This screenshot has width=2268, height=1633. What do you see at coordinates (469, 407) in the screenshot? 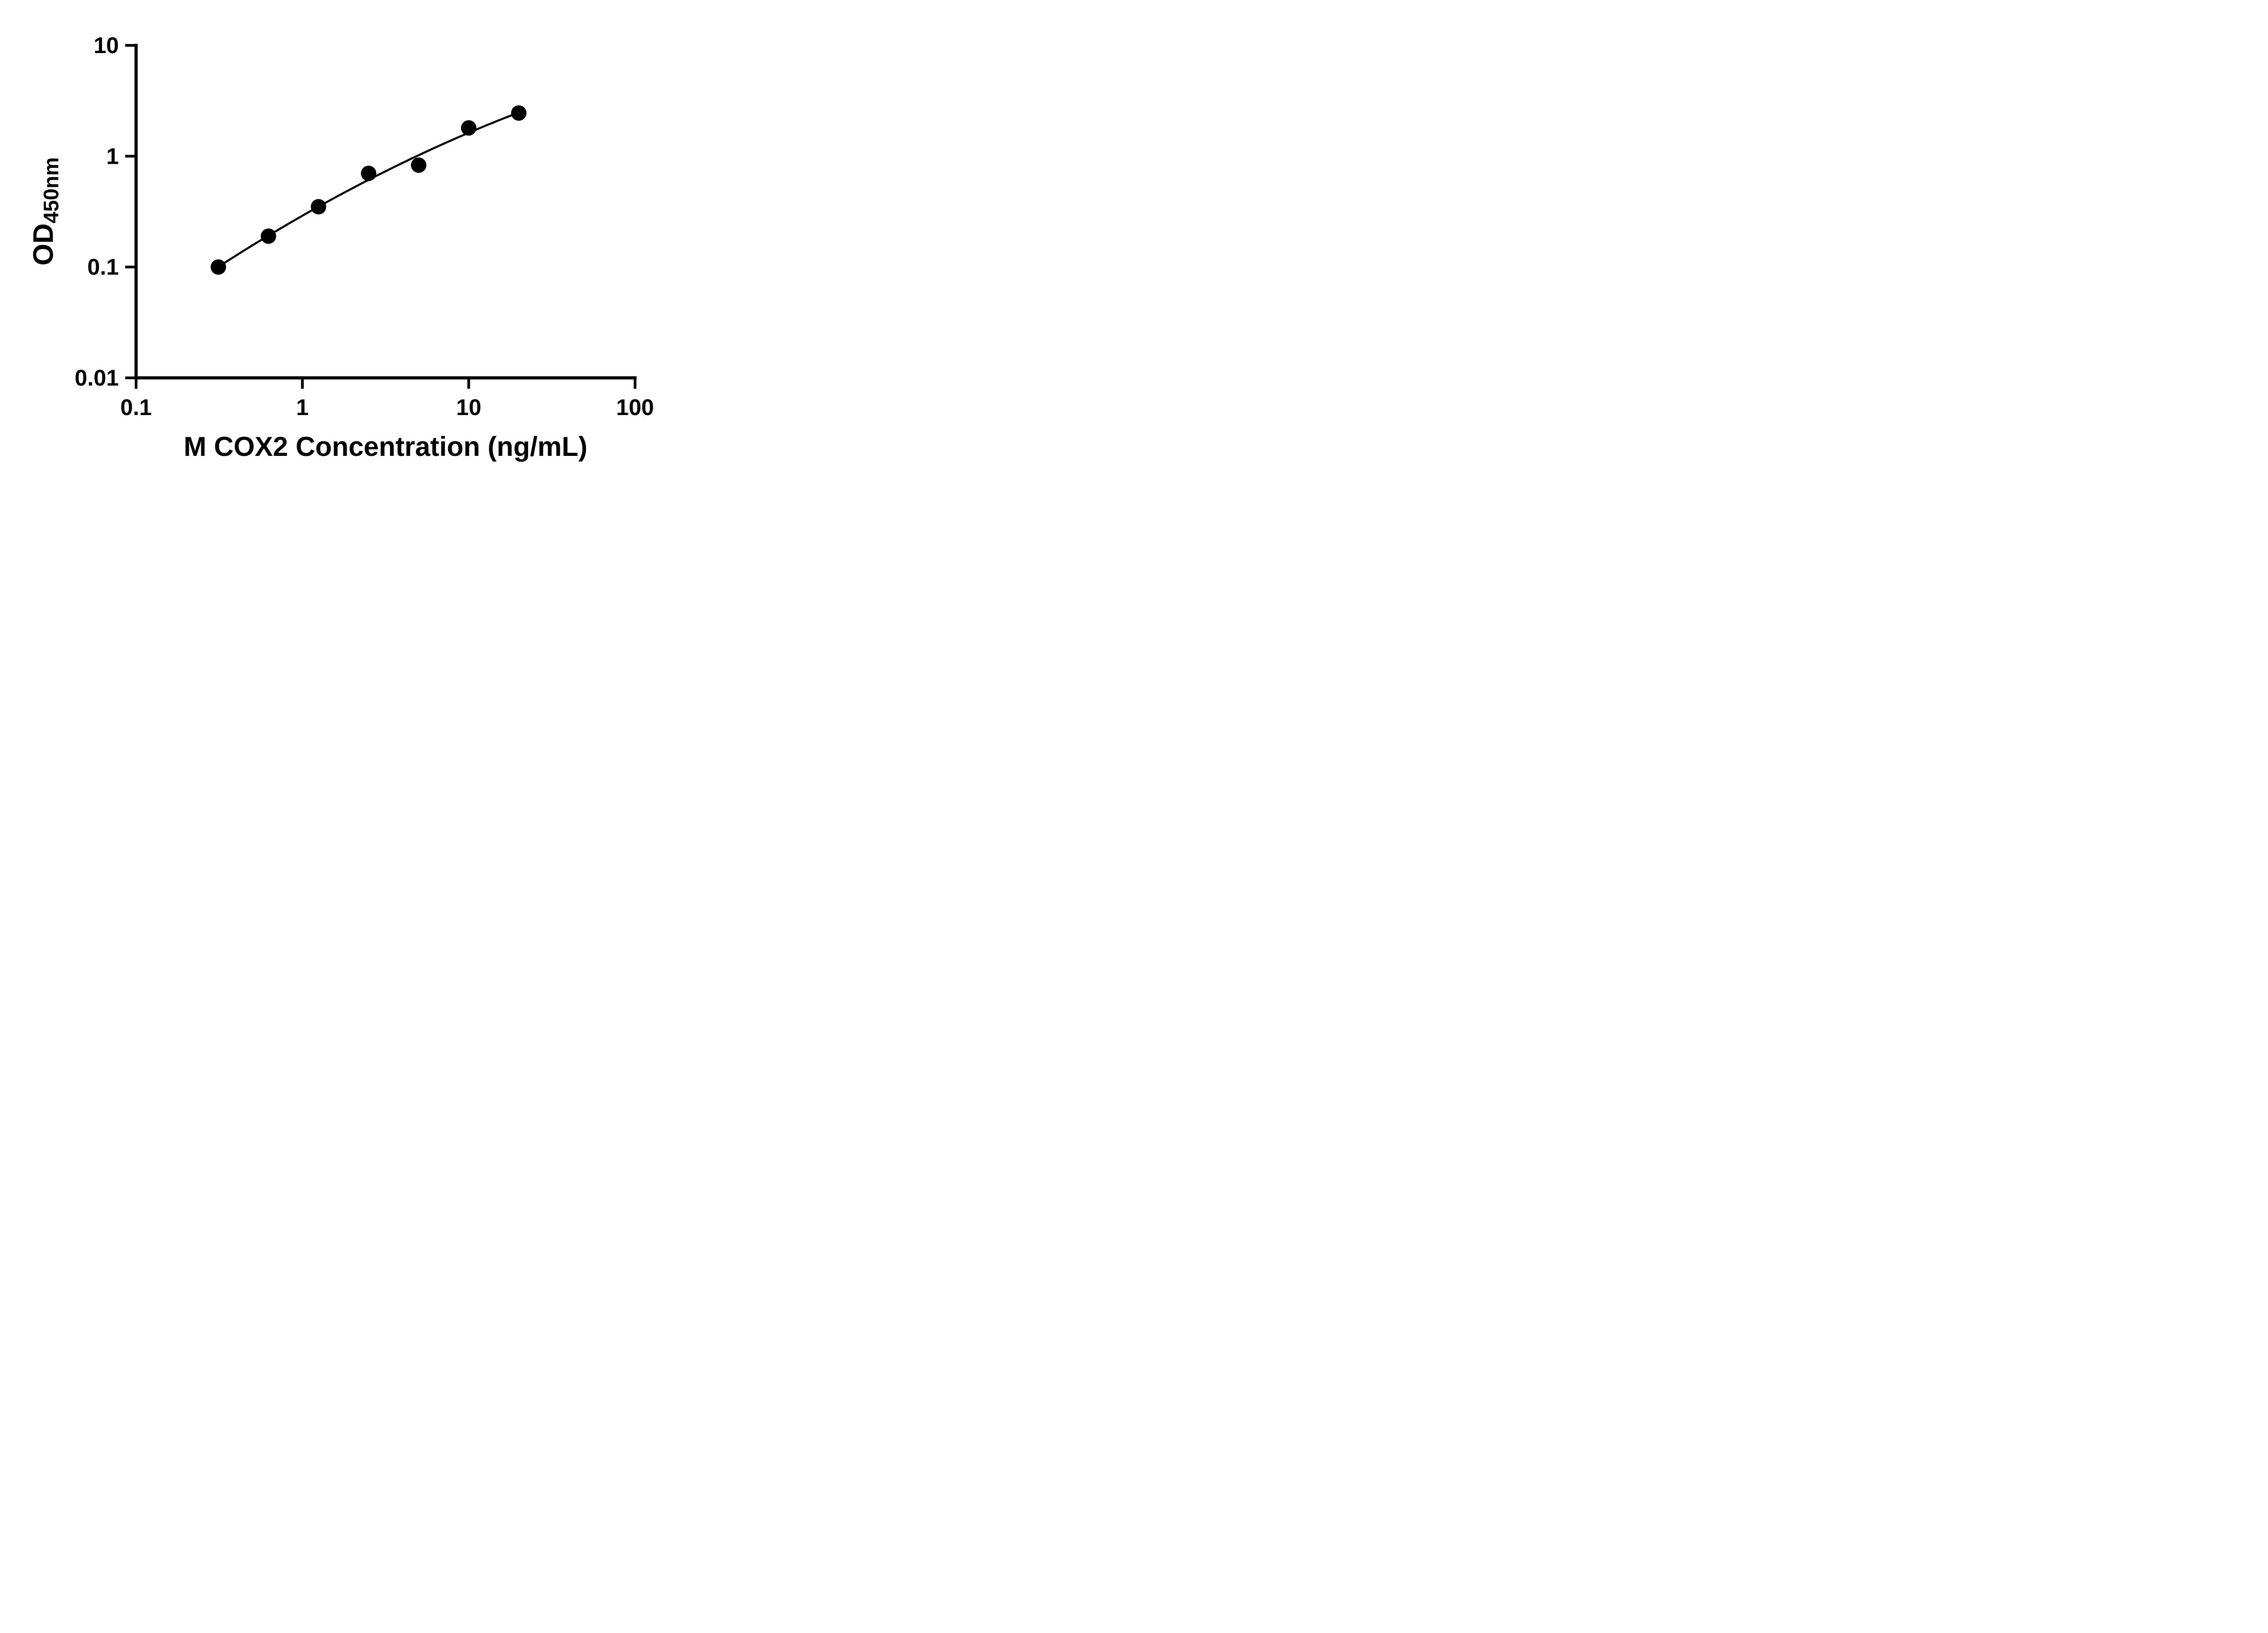
I see `x-tick-label: 10` at bounding box center [469, 407].